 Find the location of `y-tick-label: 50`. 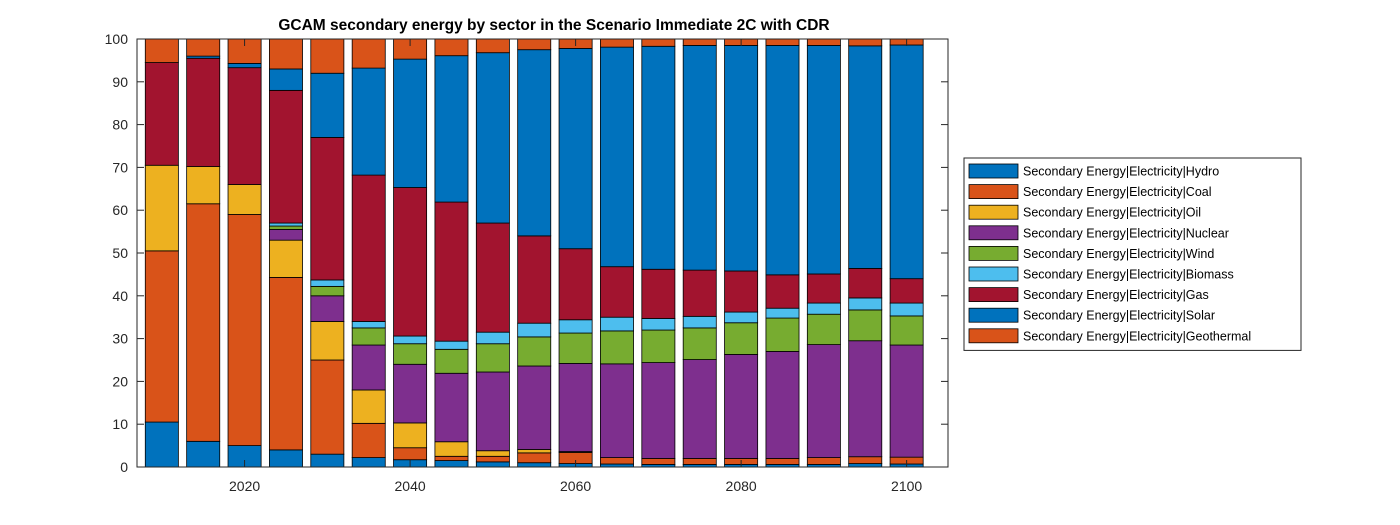

y-tick-label: 50 is located at coordinates (120, 253).